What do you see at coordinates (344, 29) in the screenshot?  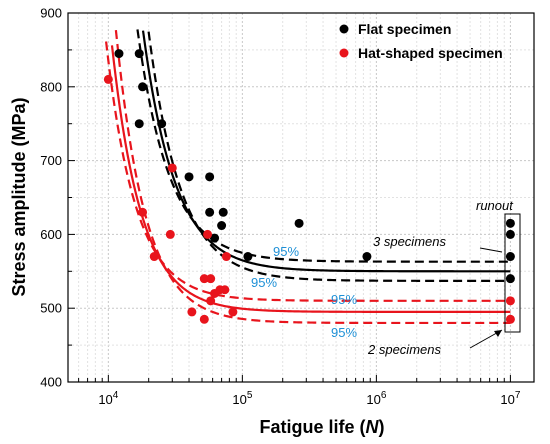 I see `legend-marker-flat` at bounding box center [344, 29].